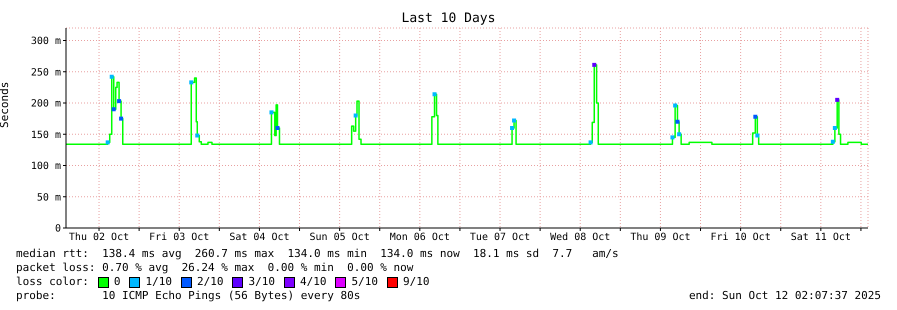  I want to click on y-tick-label: 300 m, so click(45, 42).